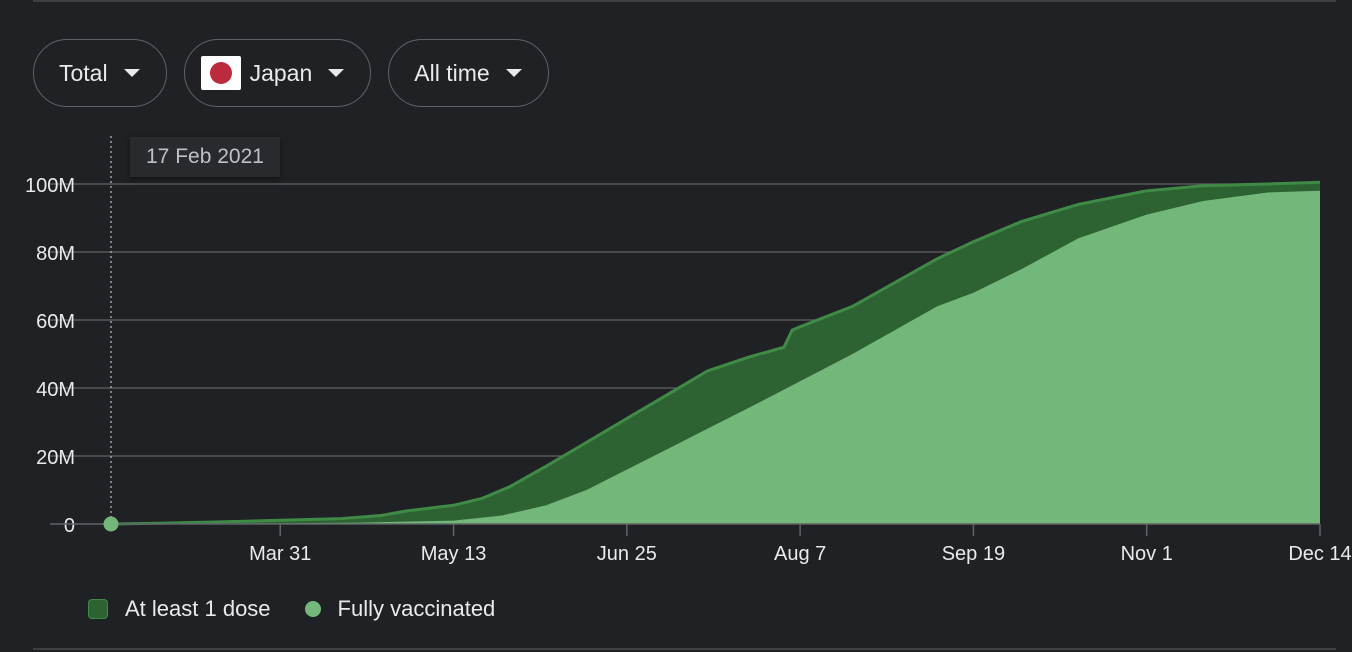 The image size is (1352, 652). Describe the element at coordinates (55, 254) in the screenshot. I see `y-tick-label: 80M` at that location.